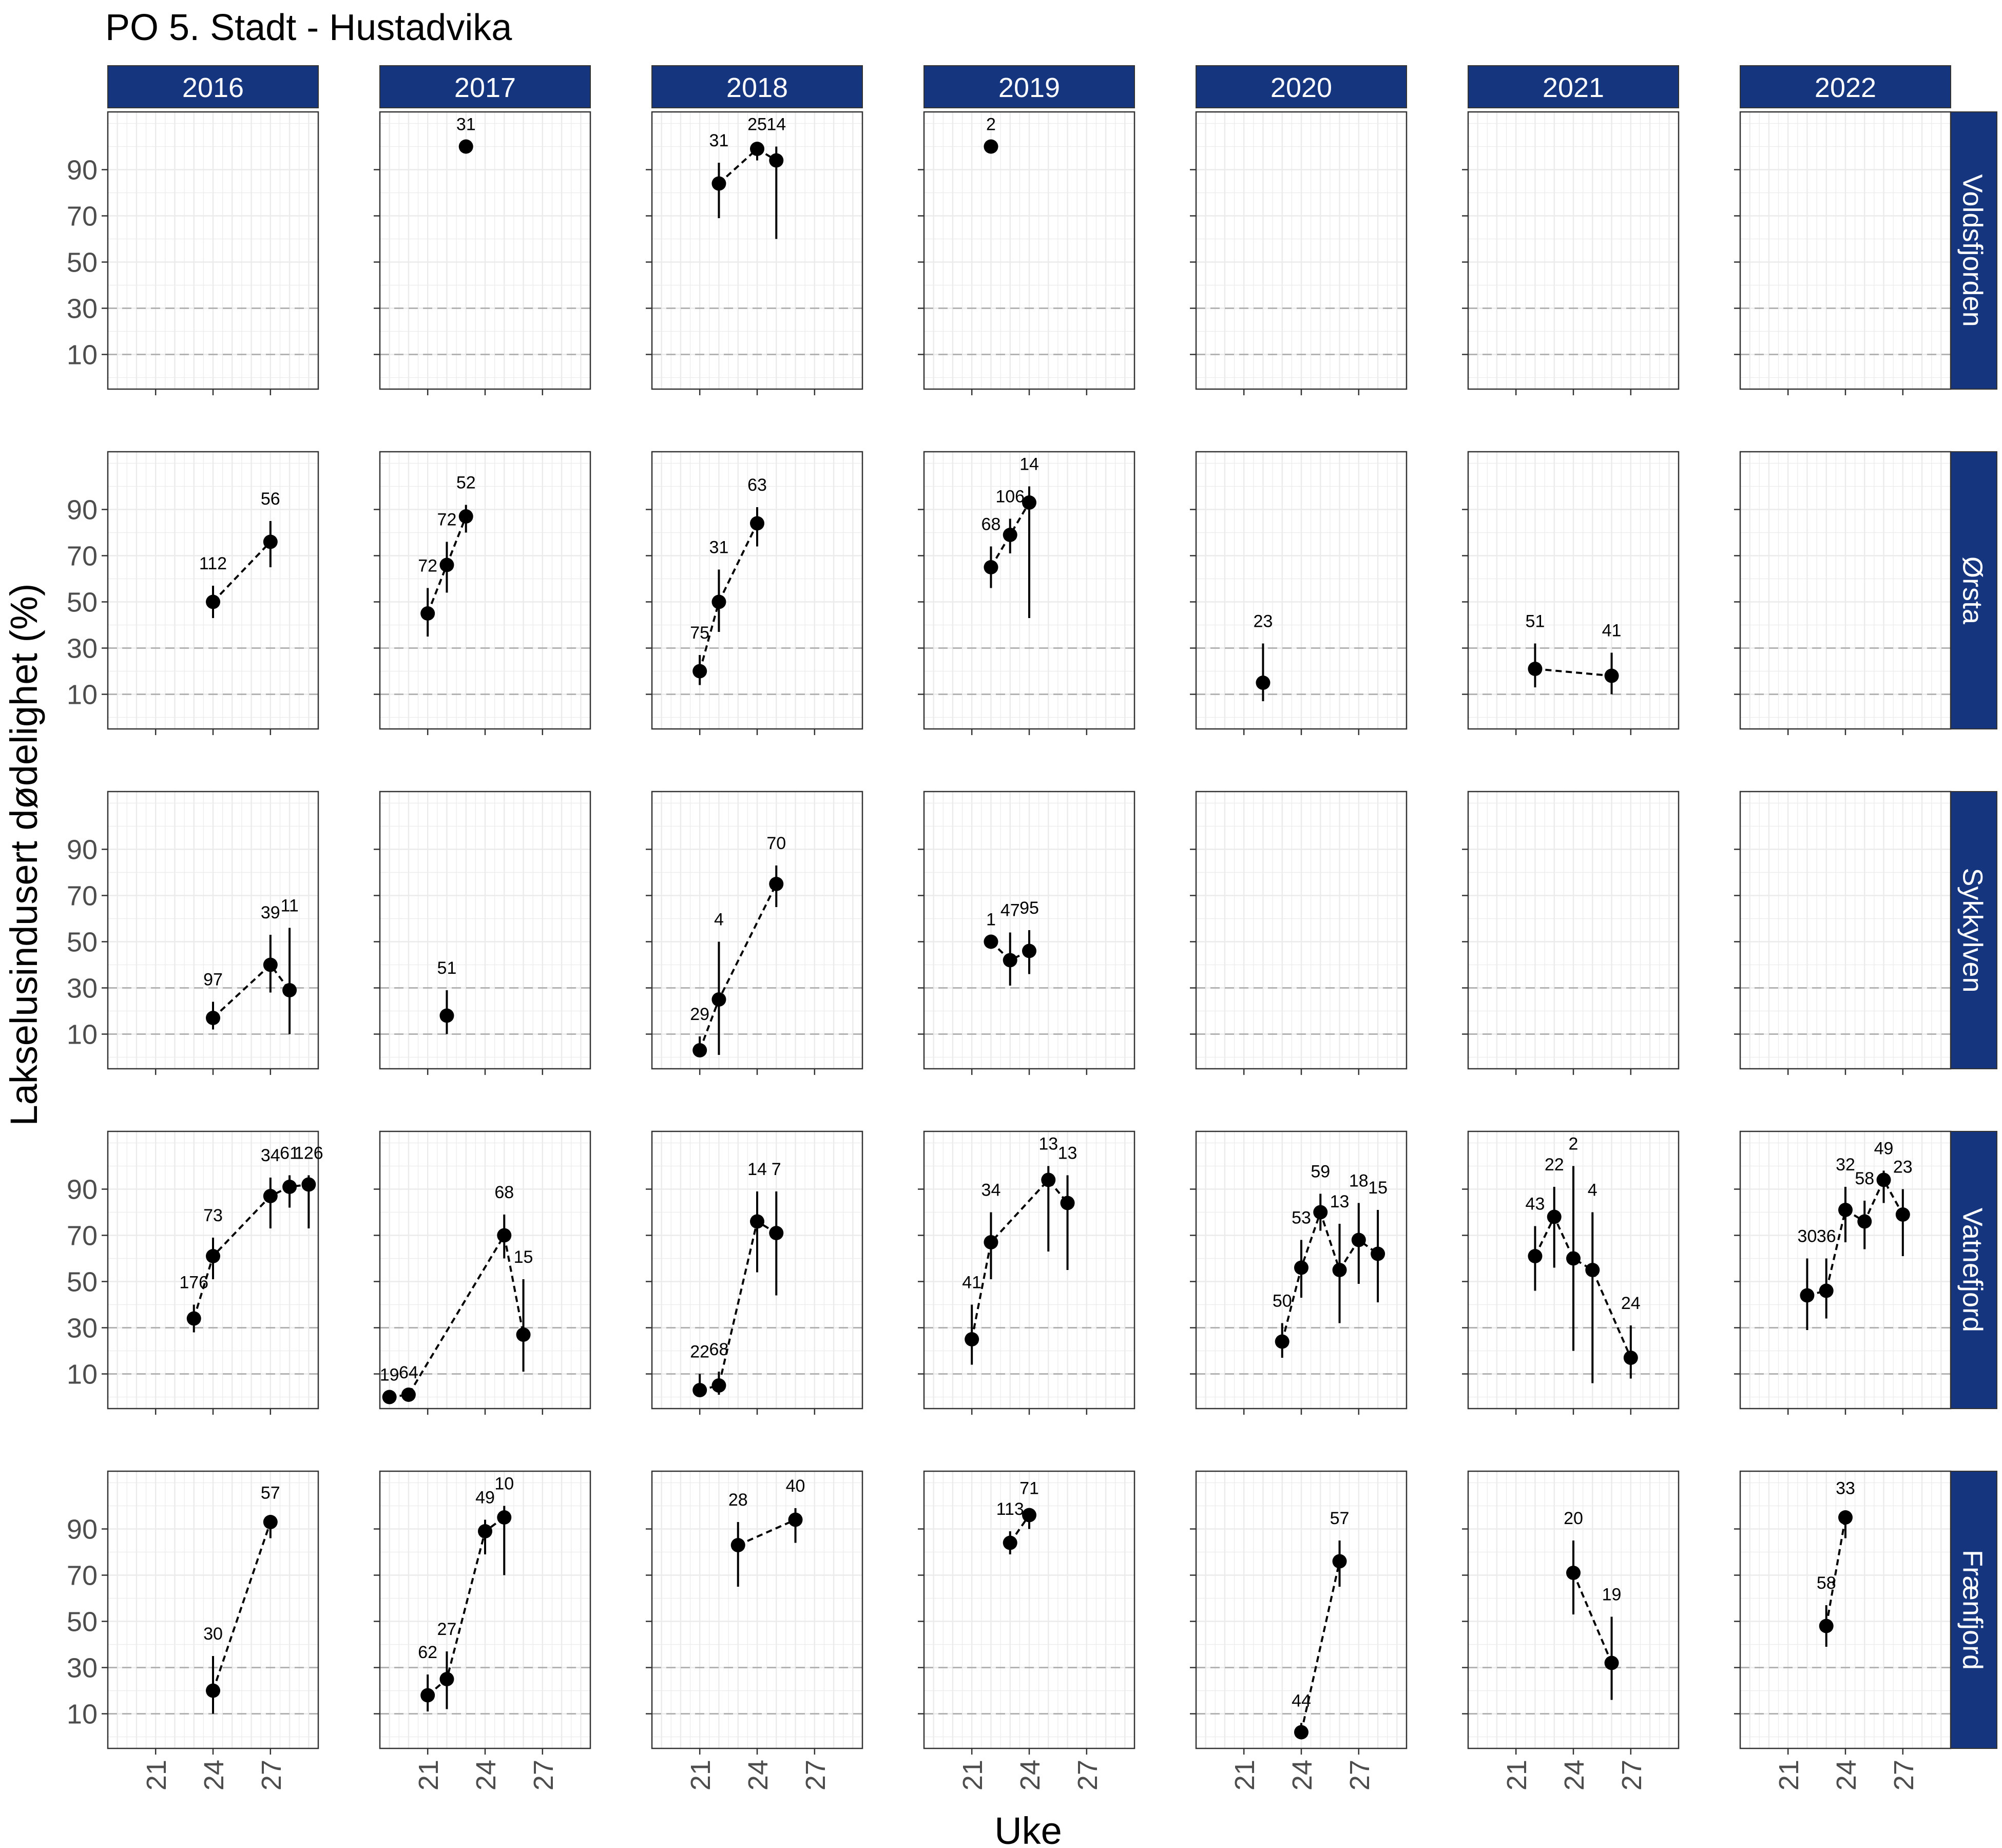 The image size is (2002, 1848). What do you see at coordinates (719, 547) in the screenshot?
I see `sample-size-label: 31` at bounding box center [719, 547].